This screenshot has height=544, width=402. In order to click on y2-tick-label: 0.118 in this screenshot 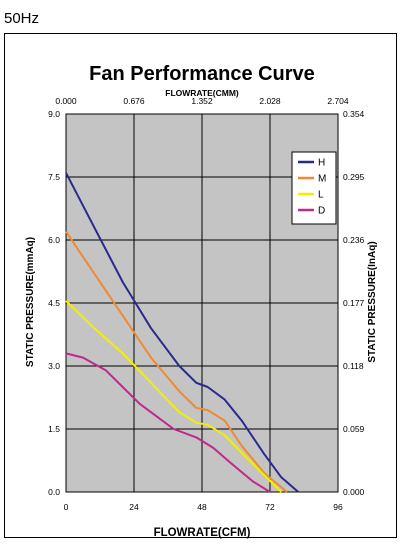, I will do `click(353, 366)`.